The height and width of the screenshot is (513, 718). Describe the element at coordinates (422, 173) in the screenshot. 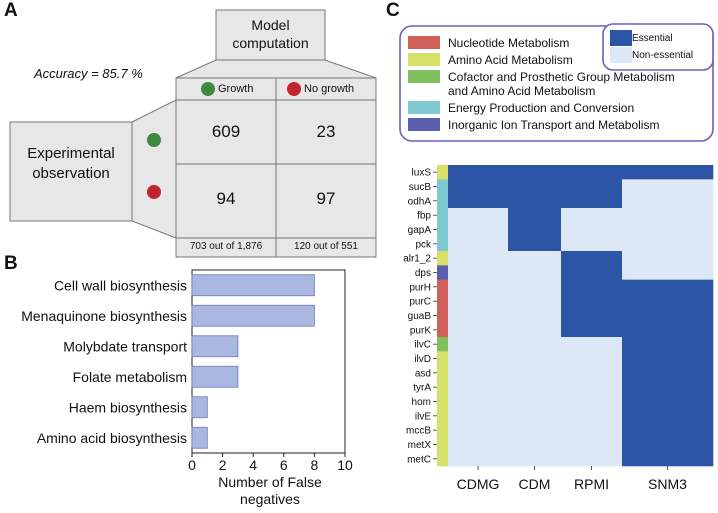

I see `row-label: luxS` at that location.